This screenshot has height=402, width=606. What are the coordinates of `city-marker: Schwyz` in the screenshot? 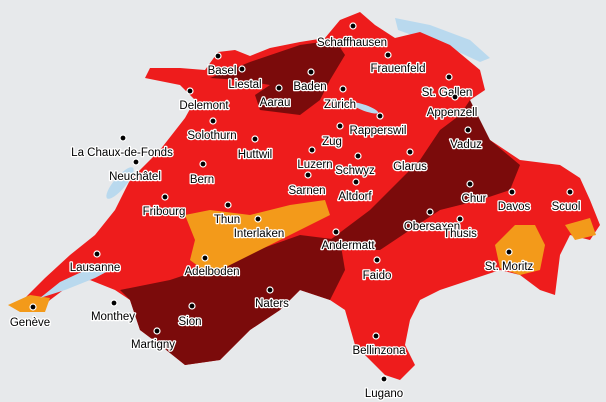 It's located at (355, 165).